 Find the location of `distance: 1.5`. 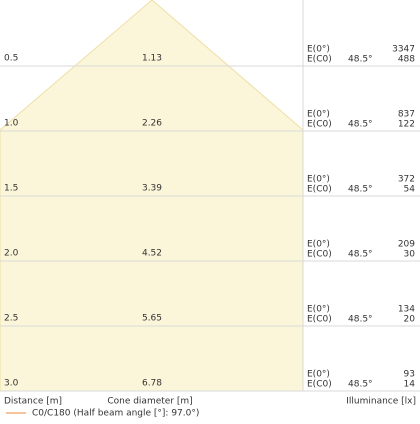

distance: 1.5 is located at coordinates (11, 189).